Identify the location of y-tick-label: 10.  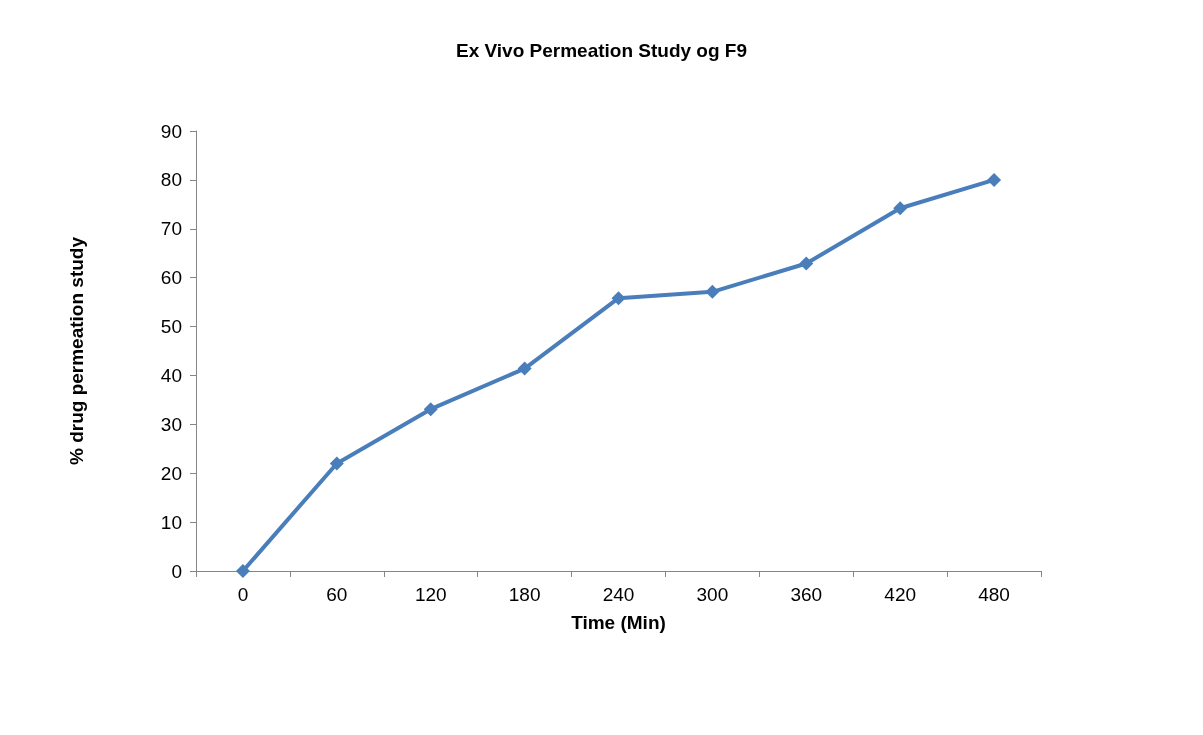
(171, 522).